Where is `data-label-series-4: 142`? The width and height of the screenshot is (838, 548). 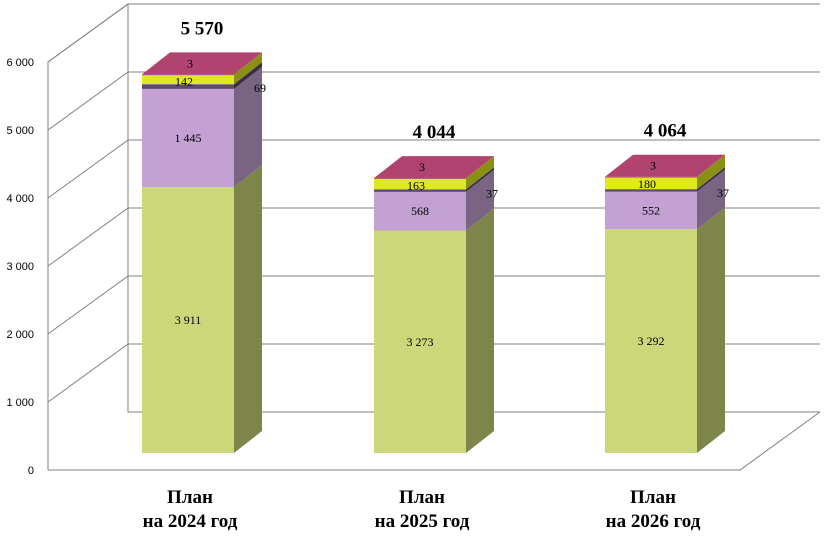
data-label-series-4: 142 is located at coordinates (184, 82).